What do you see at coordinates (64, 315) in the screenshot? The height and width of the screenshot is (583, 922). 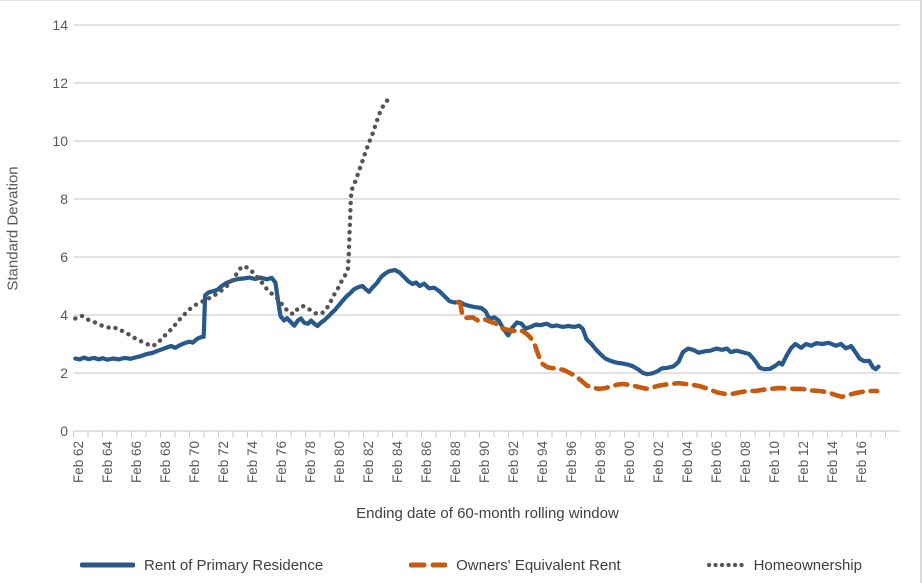 I see `y-tick-label: 4` at bounding box center [64, 315].